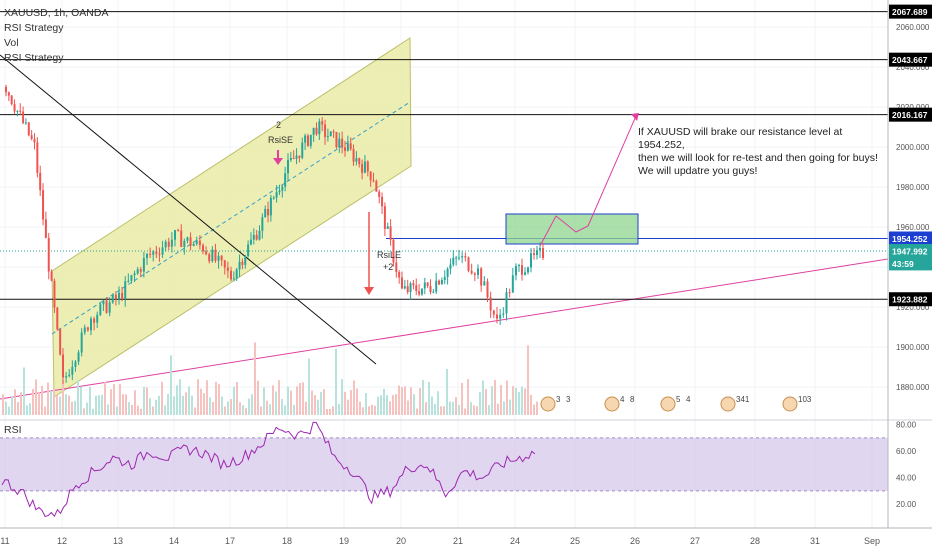  I want to click on price-label-text: 1923.882, so click(910, 300).